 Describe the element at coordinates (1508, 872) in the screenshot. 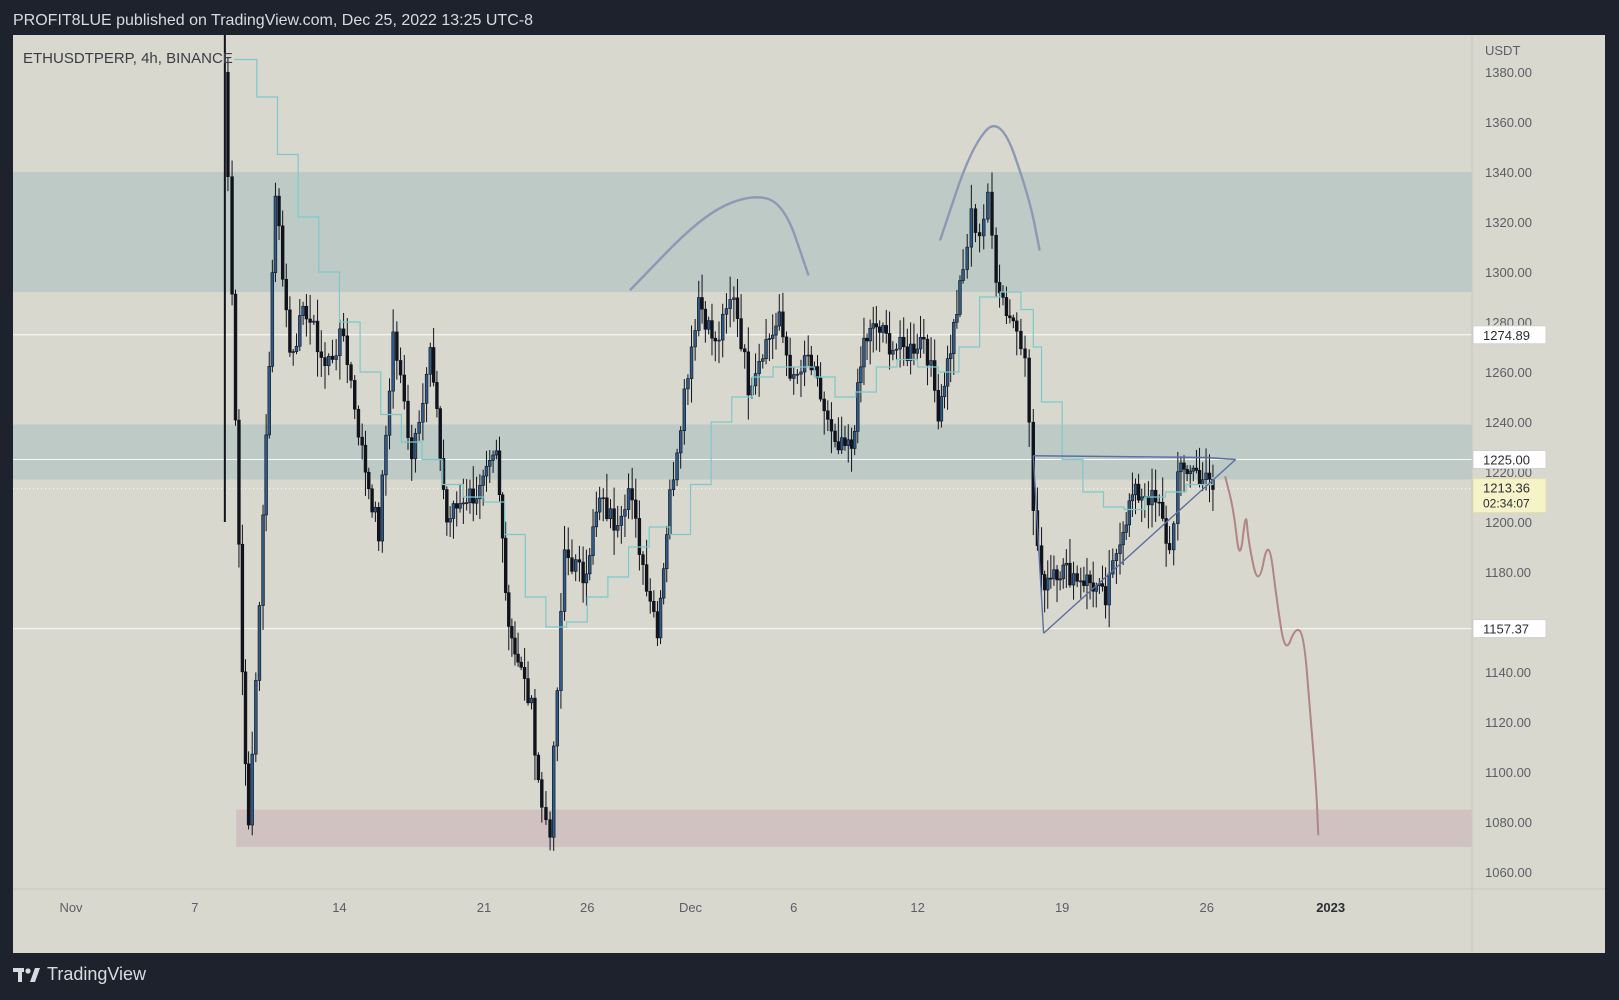

I see `y-tick-label: 1060.00` at that location.